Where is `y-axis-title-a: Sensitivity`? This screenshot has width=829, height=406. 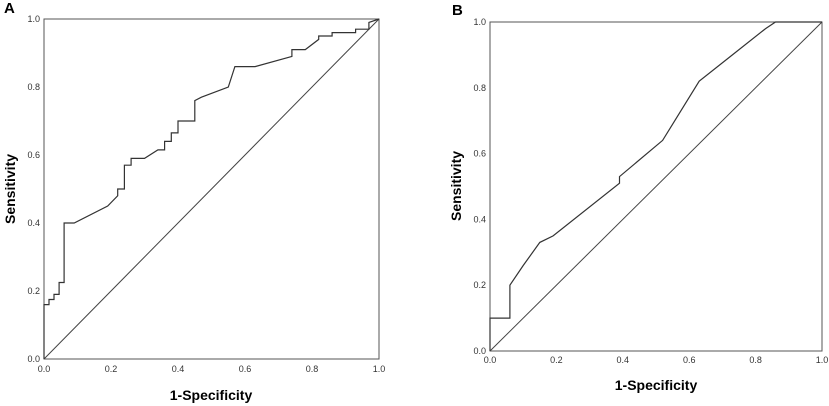
y-axis-title-a: Sensitivity is located at coordinates (10, 189).